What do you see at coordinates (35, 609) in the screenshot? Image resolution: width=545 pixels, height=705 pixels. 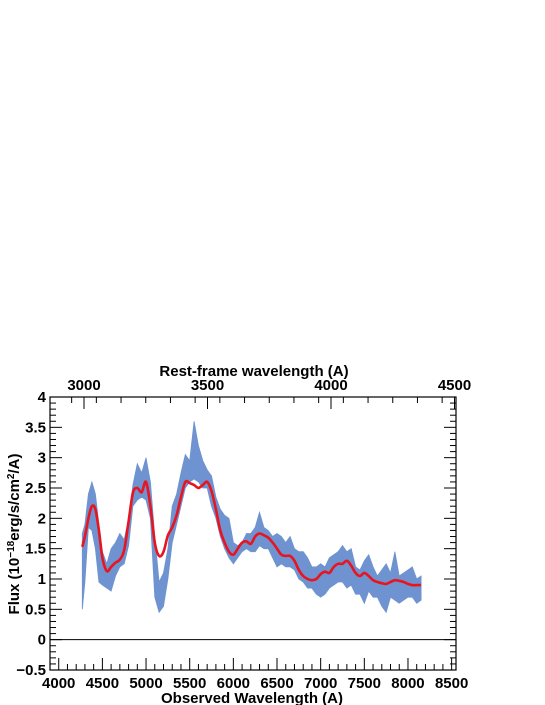 I see `y-tick-label: 0.5` at bounding box center [35, 609].